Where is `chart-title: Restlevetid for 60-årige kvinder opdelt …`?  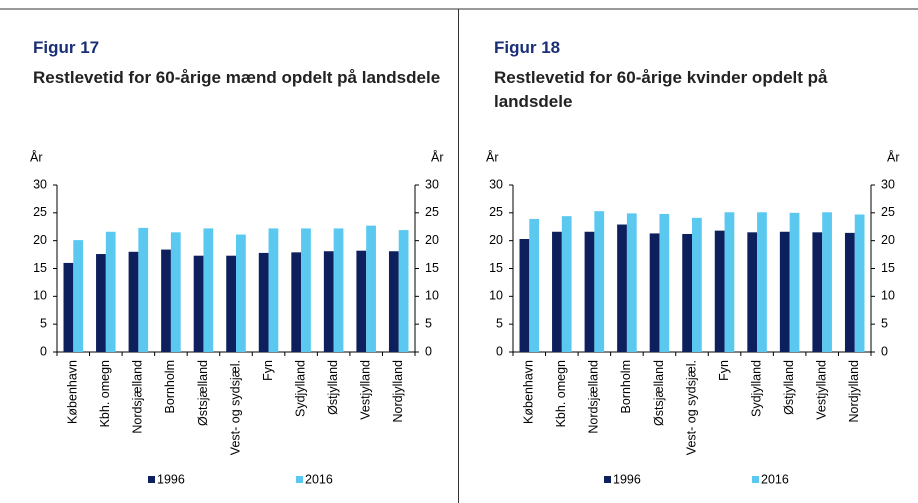
chart-title: Restlevetid for 60-årige kvinder opdelt … is located at coordinates (661, 89).